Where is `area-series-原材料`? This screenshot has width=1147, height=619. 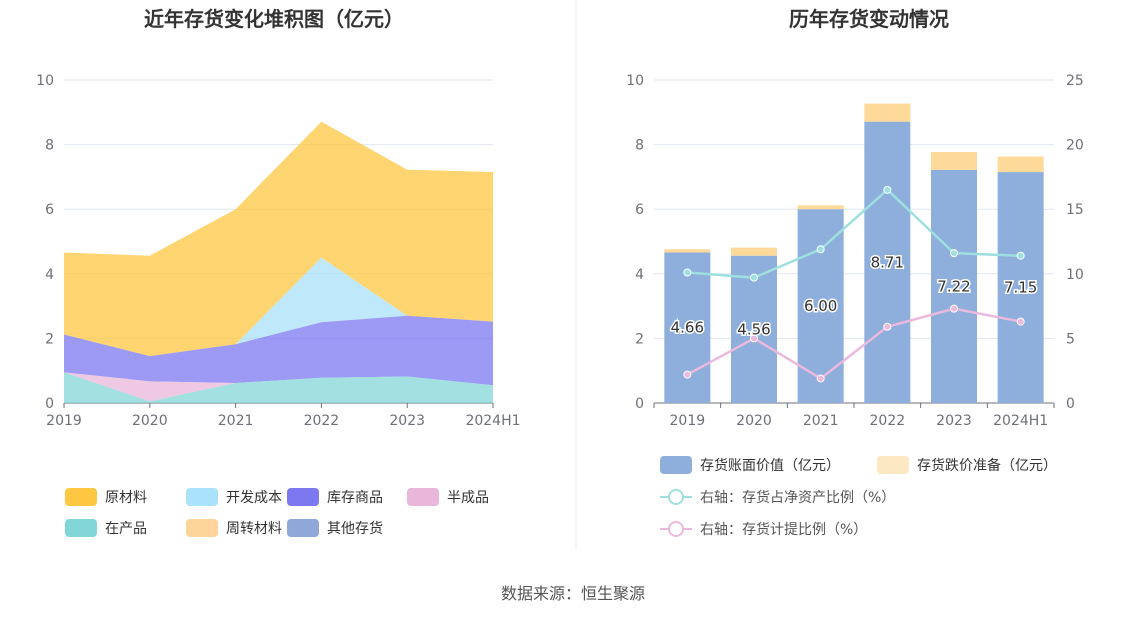
area-series-原材料 is located at coordinates (278, 239).